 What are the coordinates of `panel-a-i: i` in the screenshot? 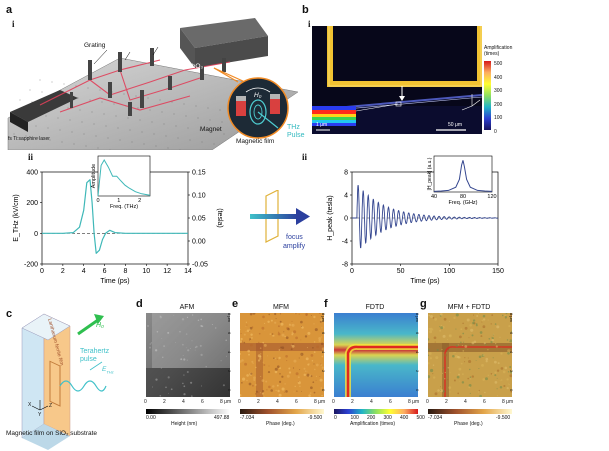 It's located at (13, 24).